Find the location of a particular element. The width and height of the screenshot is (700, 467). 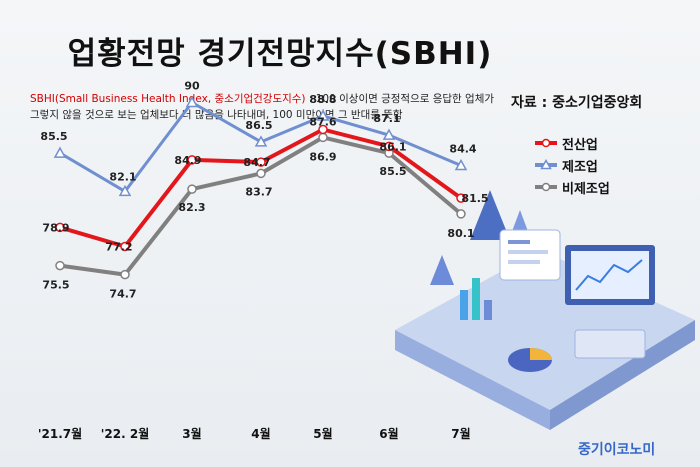

legend-swatch-non-manufacturing is located at coordinates (546, 187).